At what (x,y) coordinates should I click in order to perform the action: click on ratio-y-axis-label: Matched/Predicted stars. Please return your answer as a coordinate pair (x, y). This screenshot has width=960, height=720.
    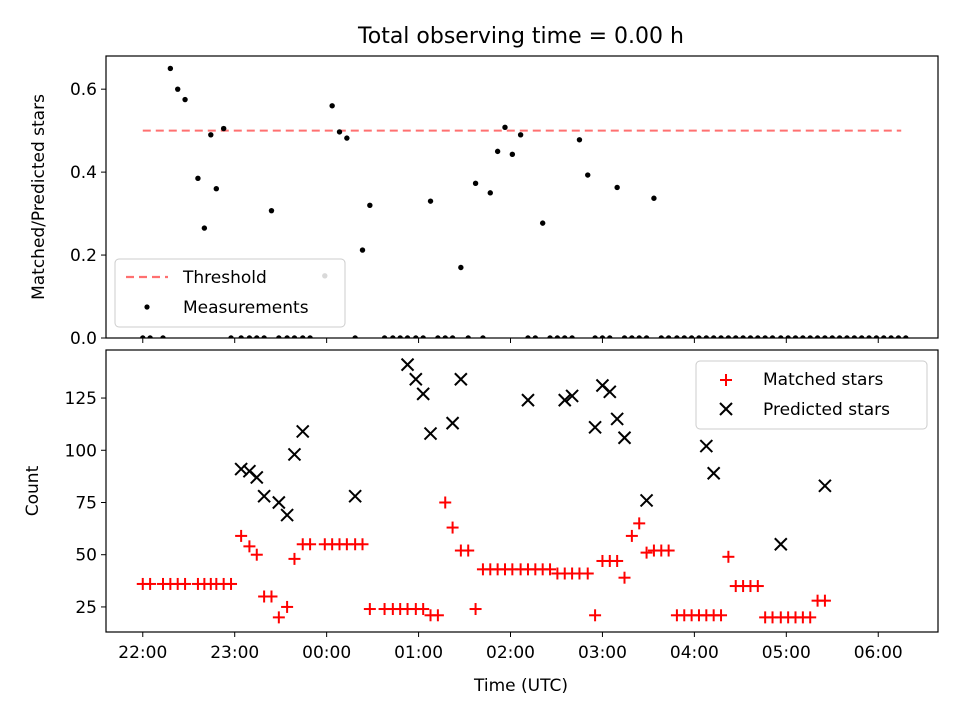
    Looking at the image, I should click on (39, 197).